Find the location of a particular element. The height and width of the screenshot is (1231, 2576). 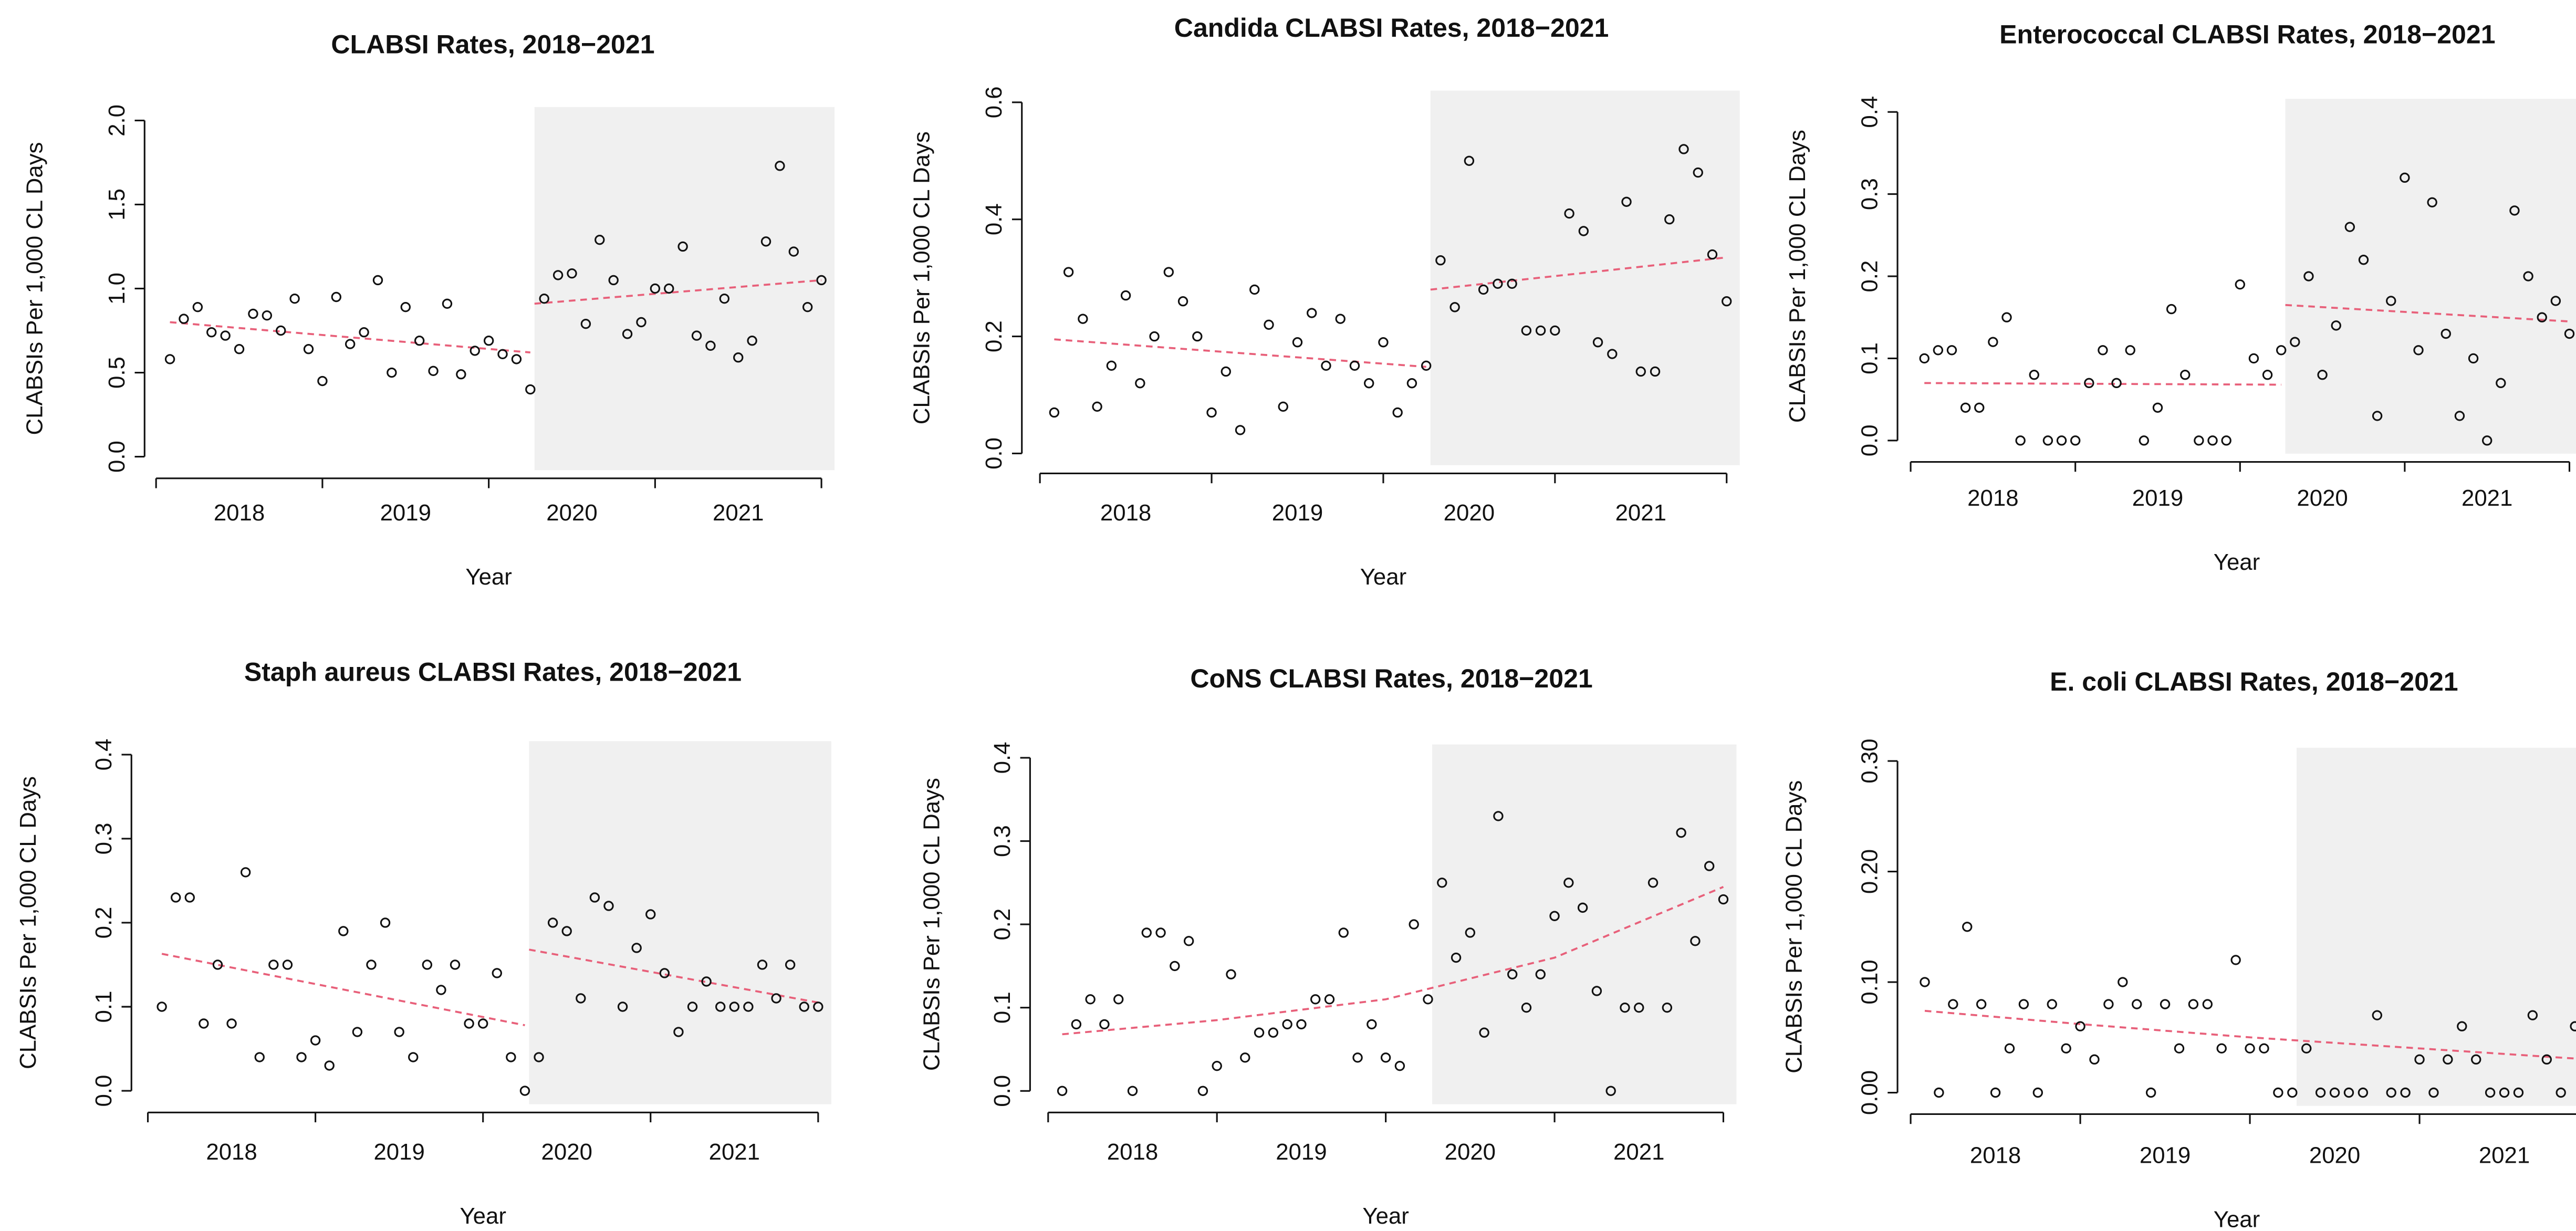

chart-title: Enterococcal CLABSI Rates, 2018−2021 is located at coordinates (2247, 34).